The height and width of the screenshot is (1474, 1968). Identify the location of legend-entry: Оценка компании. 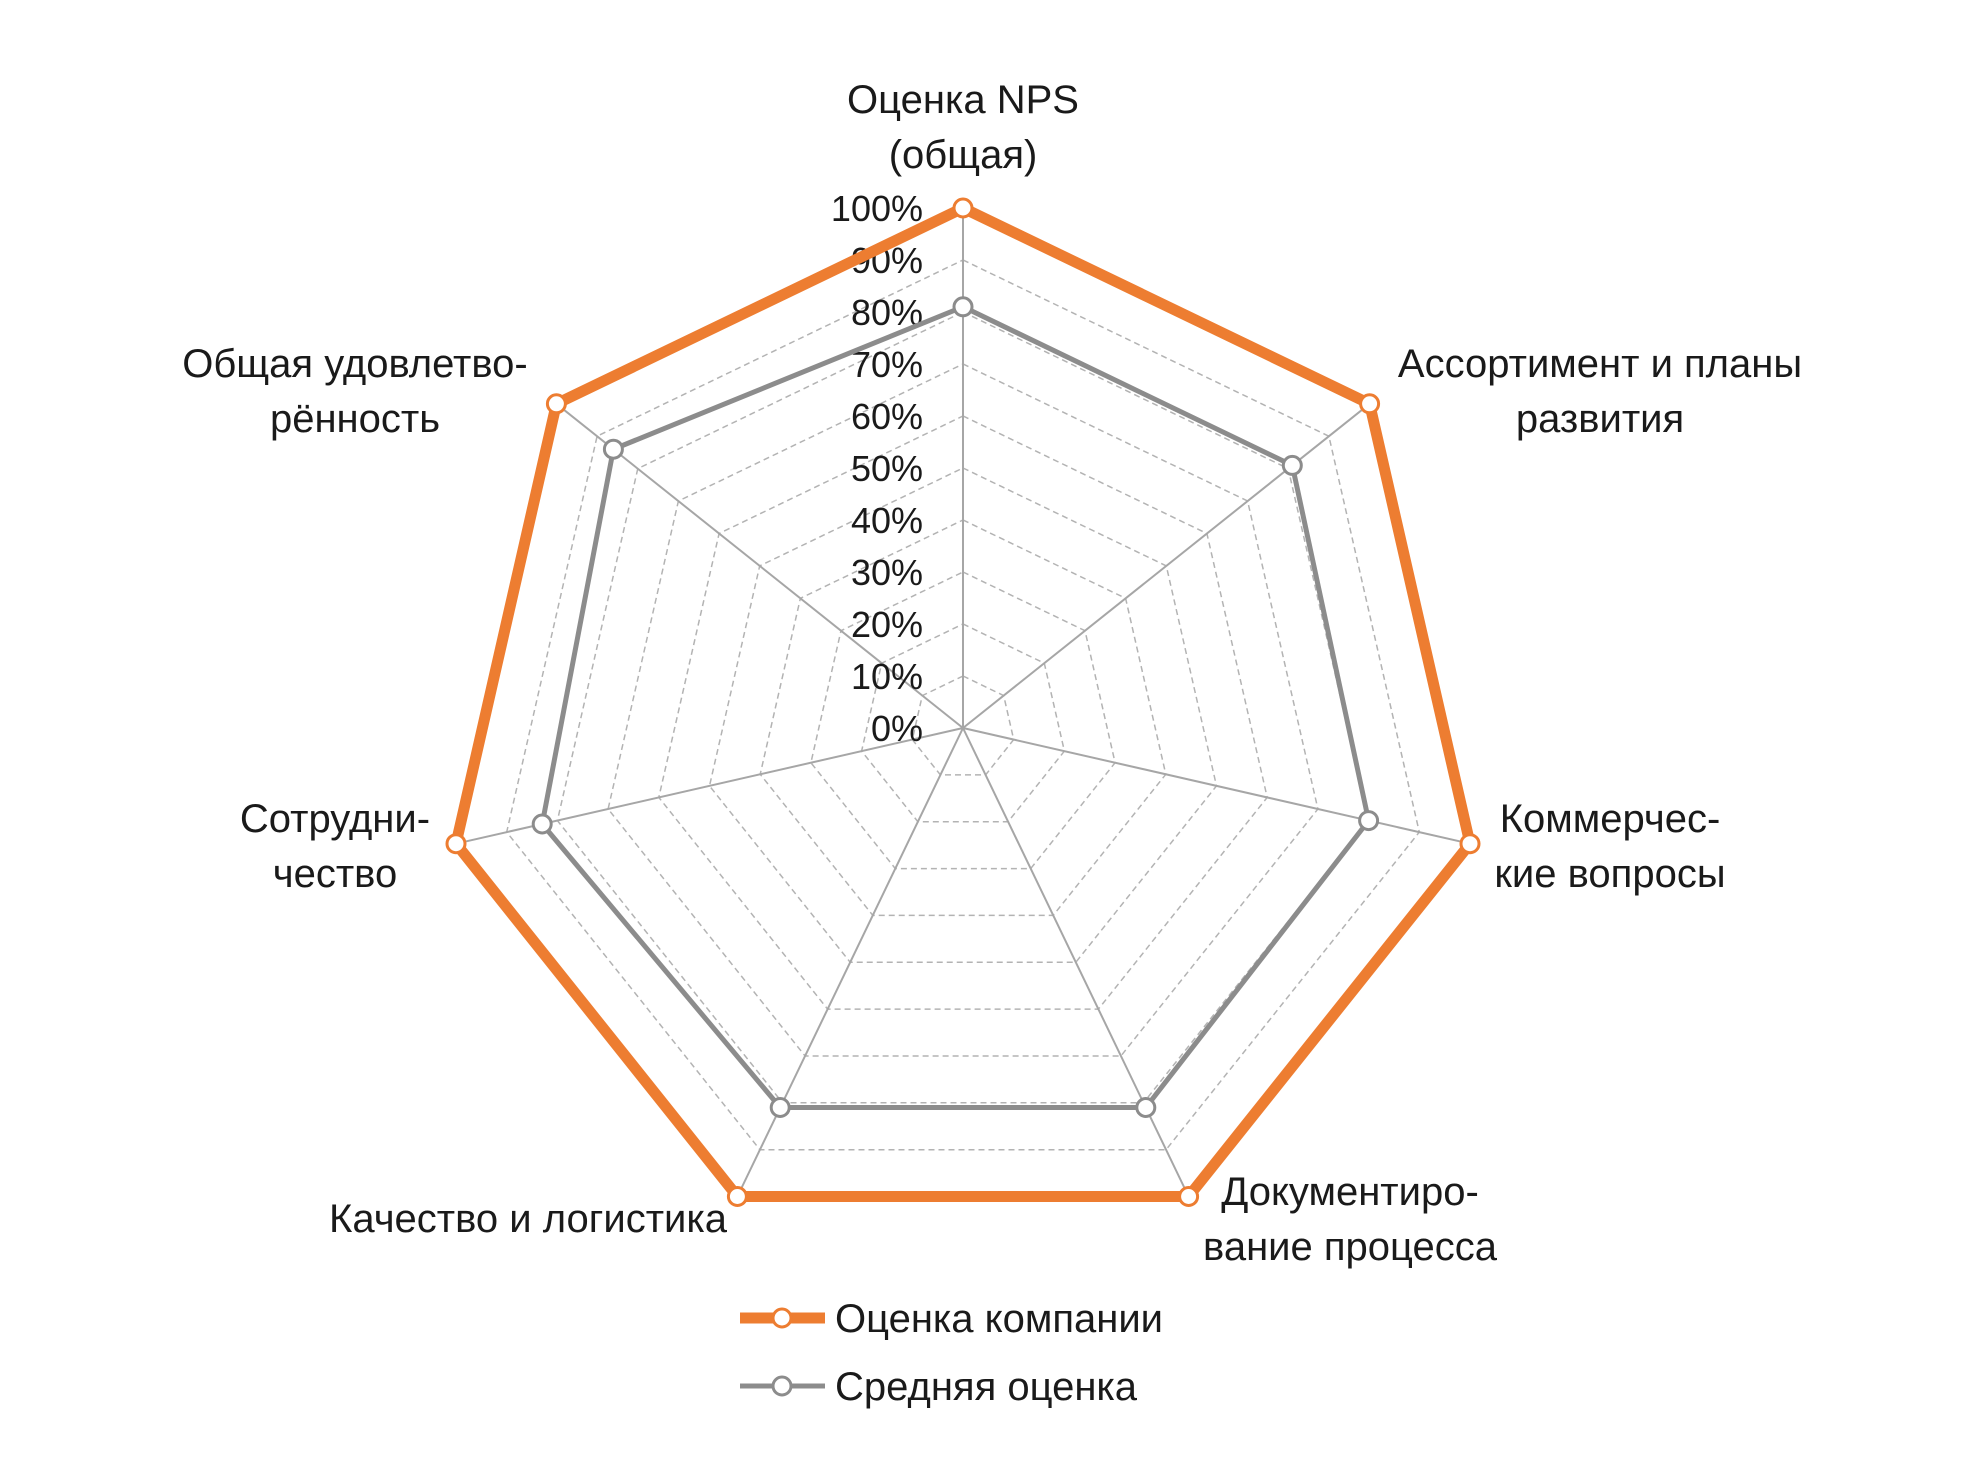
(951, 1319).